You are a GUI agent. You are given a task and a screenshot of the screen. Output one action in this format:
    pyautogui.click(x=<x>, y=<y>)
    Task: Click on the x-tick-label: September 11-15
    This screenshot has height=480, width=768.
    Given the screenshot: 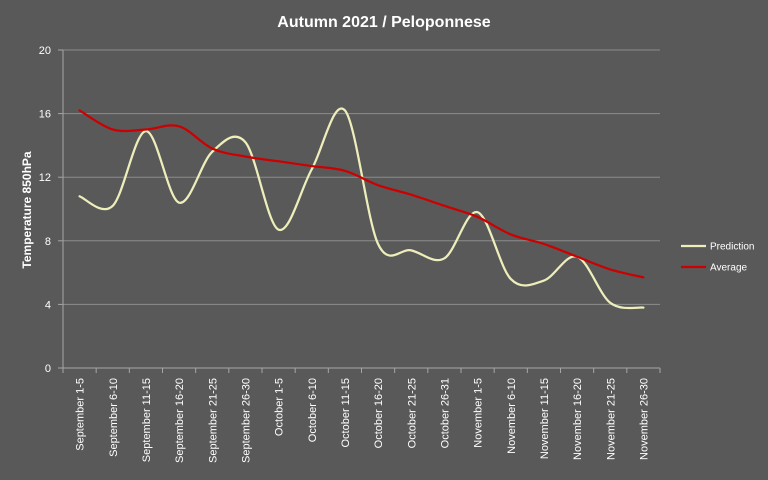 What is the action you would take?
    pyautogui.click(x=147, y=420)
    